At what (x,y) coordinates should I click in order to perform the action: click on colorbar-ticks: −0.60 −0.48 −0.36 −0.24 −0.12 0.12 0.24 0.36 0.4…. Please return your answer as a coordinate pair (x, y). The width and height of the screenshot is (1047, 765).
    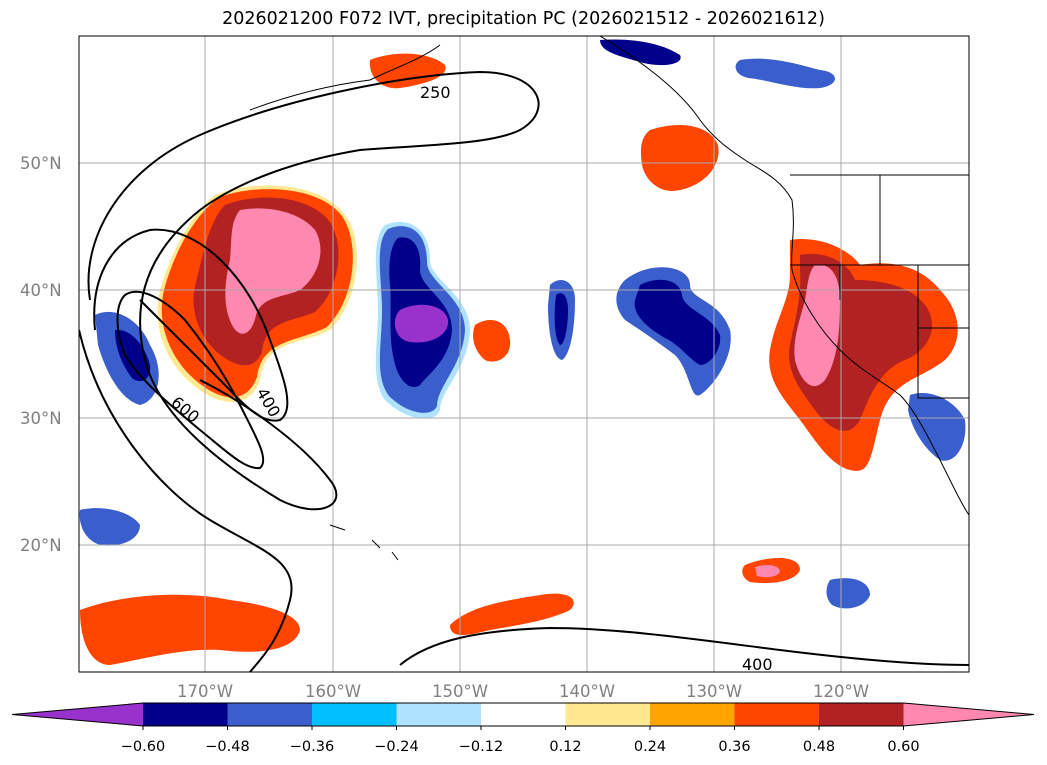
    Looking at the image, I should click on (520, 740).